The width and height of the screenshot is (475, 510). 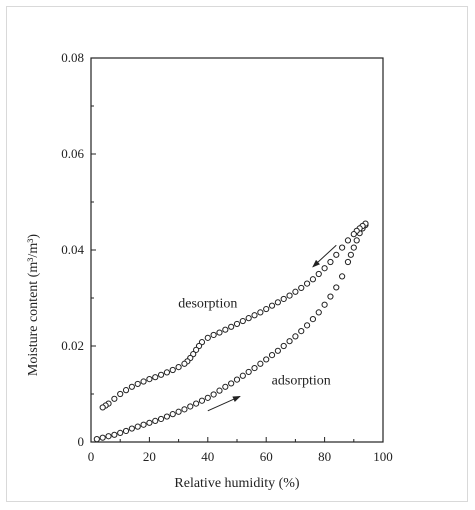 What do you see at coordinates (149, 456) in the screenshot?
I see `x-tick-label: 20` at bounding box center [149, 456].